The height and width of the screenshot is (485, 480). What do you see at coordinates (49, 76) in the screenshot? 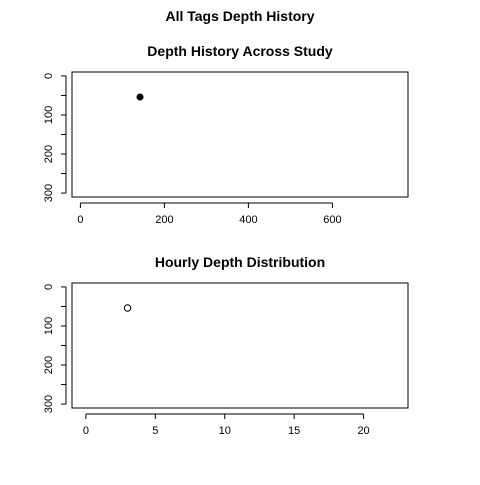
I see `chart-0-y-tick-label: 0` at bounding box center [49, 76].